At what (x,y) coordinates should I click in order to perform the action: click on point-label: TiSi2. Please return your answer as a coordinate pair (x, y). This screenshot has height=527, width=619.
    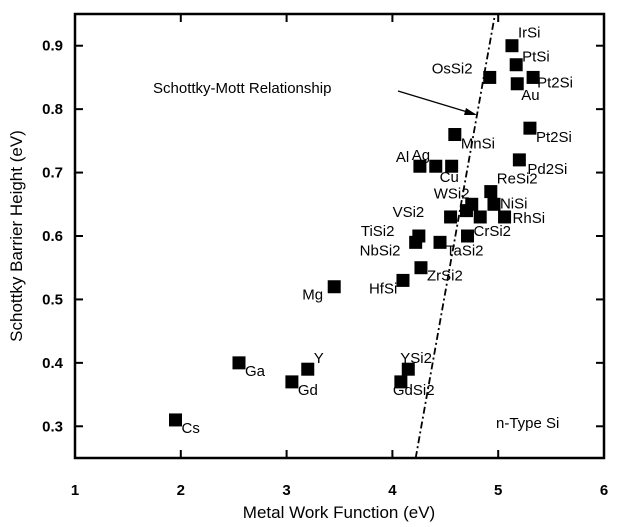
    Looking at the image, I should click on (378, 231).